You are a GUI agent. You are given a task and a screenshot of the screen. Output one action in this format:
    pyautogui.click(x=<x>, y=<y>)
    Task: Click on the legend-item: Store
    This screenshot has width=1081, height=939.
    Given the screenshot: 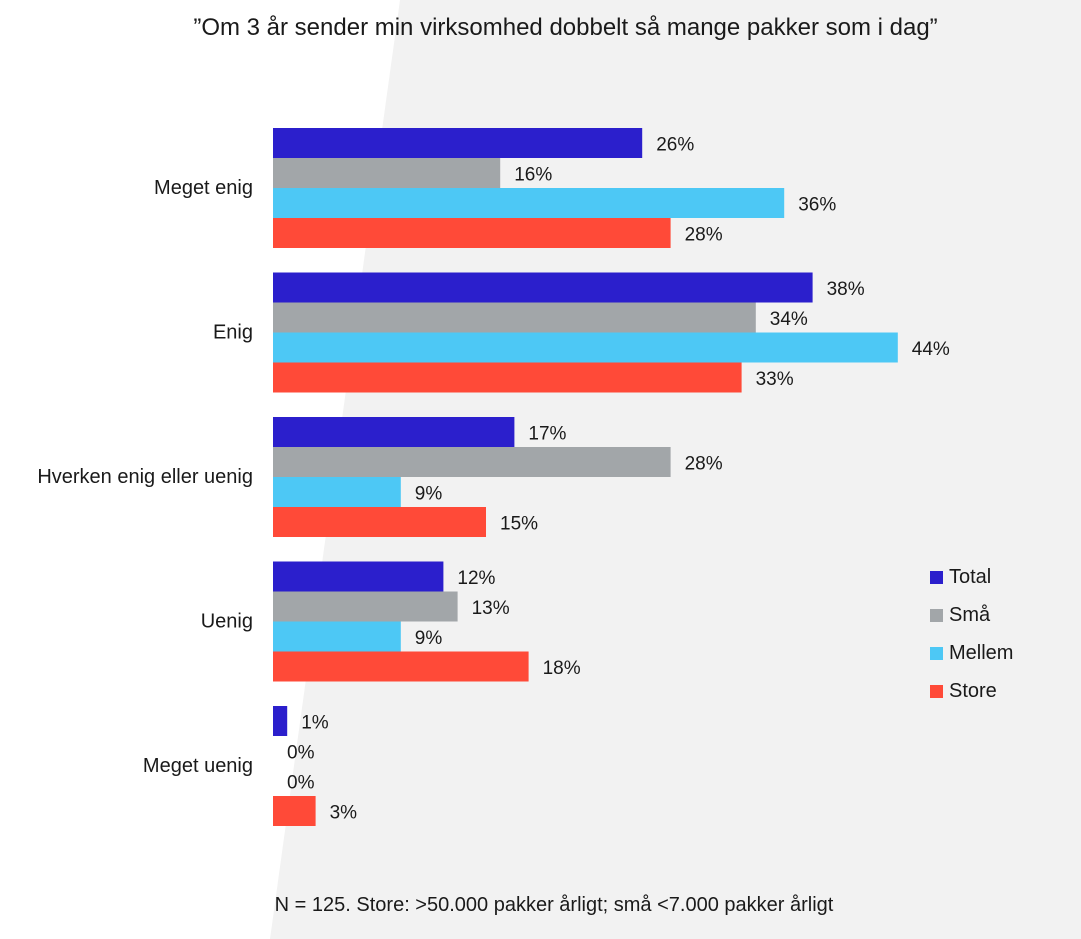 What is the action you would take?
    pyautogui.click(x=971, y=691)
    